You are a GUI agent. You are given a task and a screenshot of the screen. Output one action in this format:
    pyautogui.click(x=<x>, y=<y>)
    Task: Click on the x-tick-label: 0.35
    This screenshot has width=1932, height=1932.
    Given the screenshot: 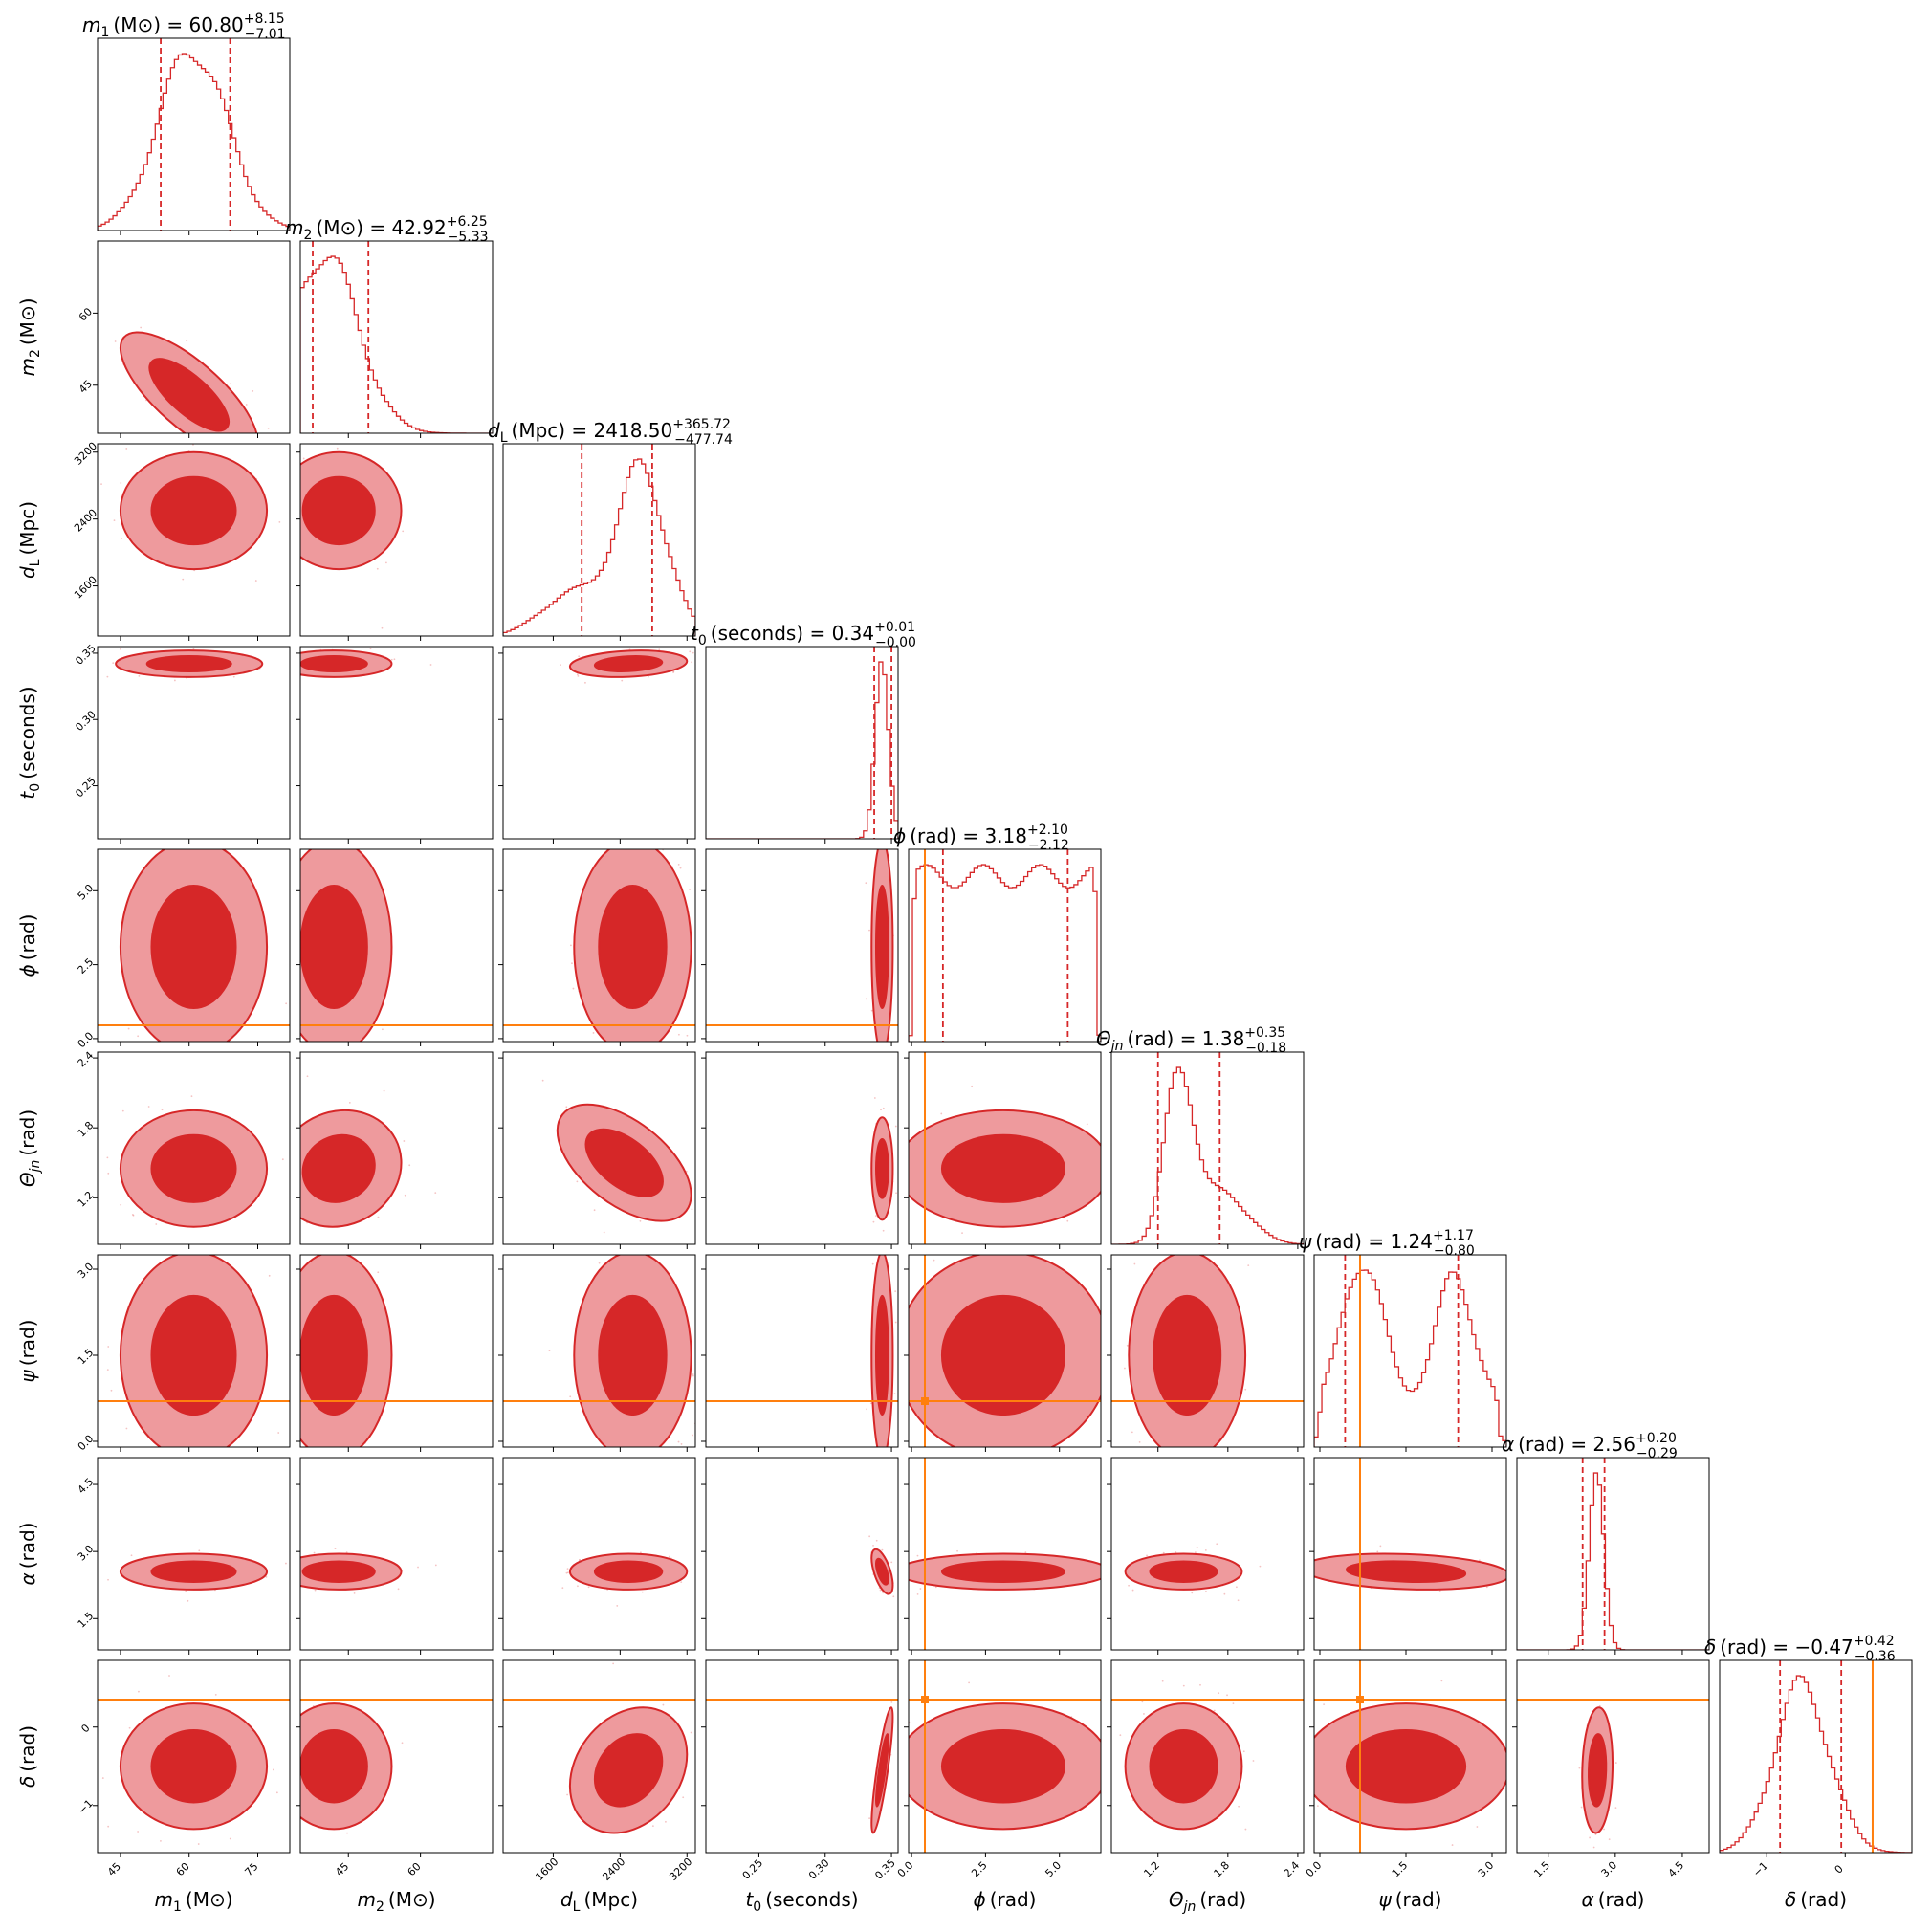 What is the action you would take?
    pyautogui.click(x=885, y=1869)
    